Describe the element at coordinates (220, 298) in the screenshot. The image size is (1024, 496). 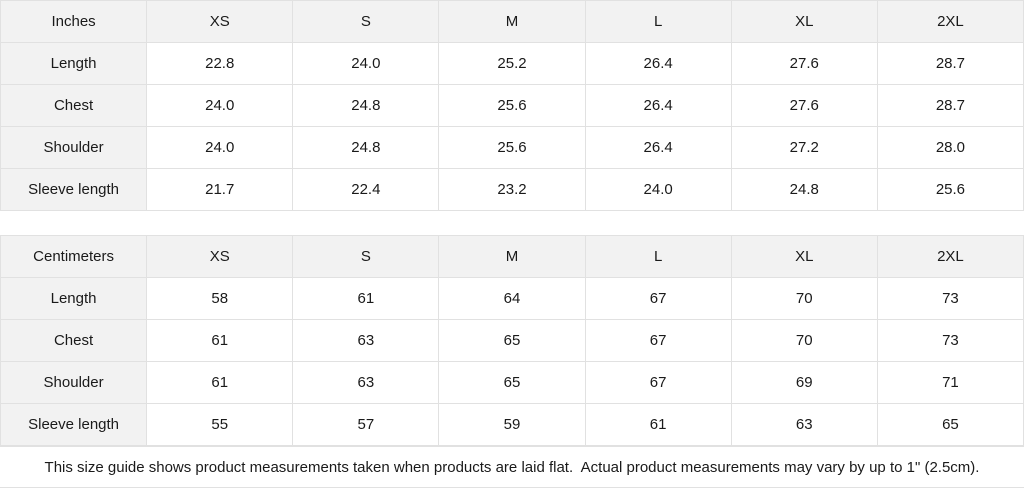
I see `measurement-cell: 58` at that location.